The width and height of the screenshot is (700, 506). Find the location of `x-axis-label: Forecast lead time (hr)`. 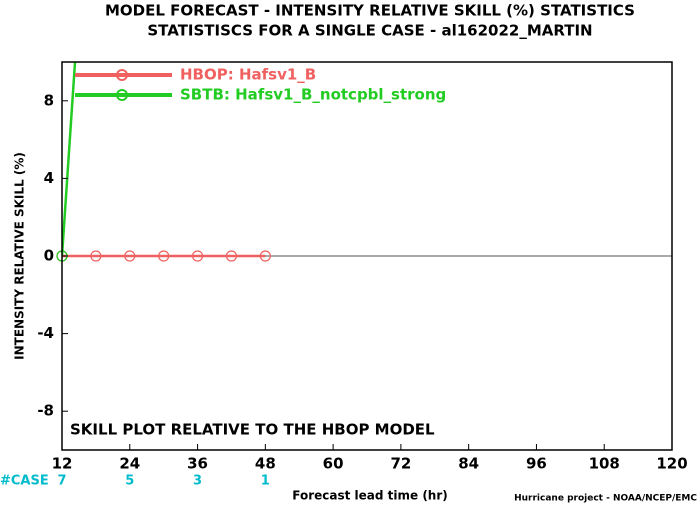

x-axis-label: Forecast lead time (hr) is located at coordinates (370, 496).